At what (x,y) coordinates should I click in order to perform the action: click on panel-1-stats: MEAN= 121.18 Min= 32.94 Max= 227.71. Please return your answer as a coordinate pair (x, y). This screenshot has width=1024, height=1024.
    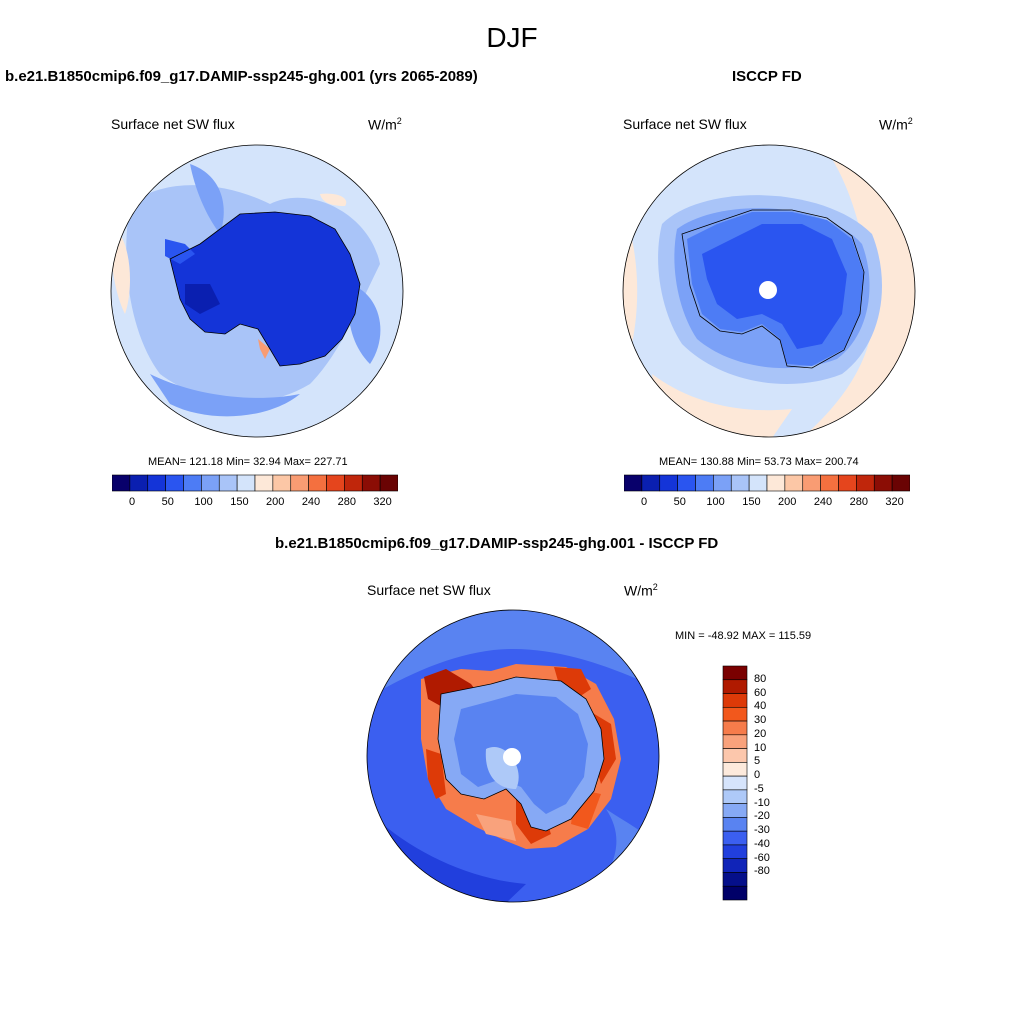
    Looking at the image, I should click on (248, 462).